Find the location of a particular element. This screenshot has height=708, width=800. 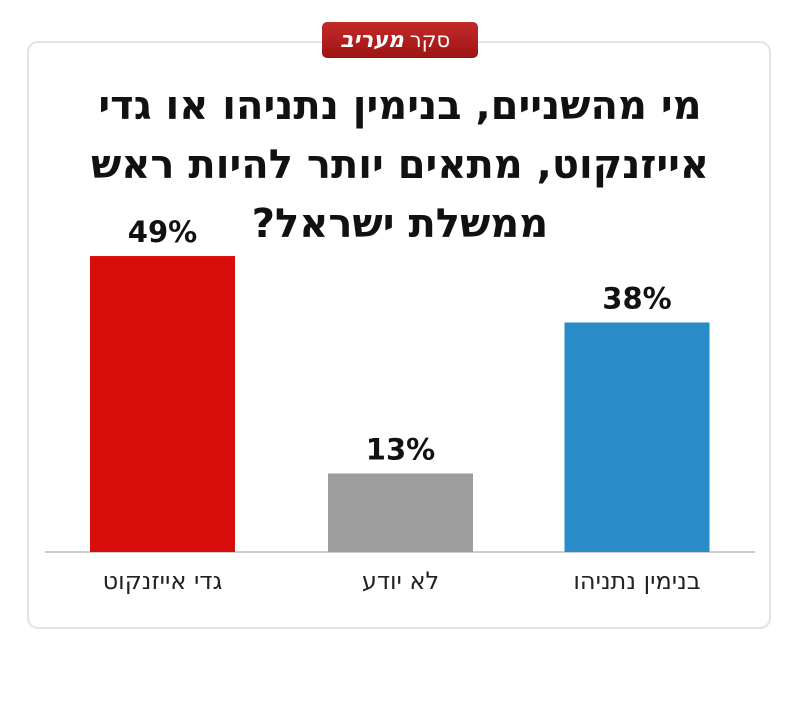

x-tick-label: לא יודע is located at coordinates (400, 581).